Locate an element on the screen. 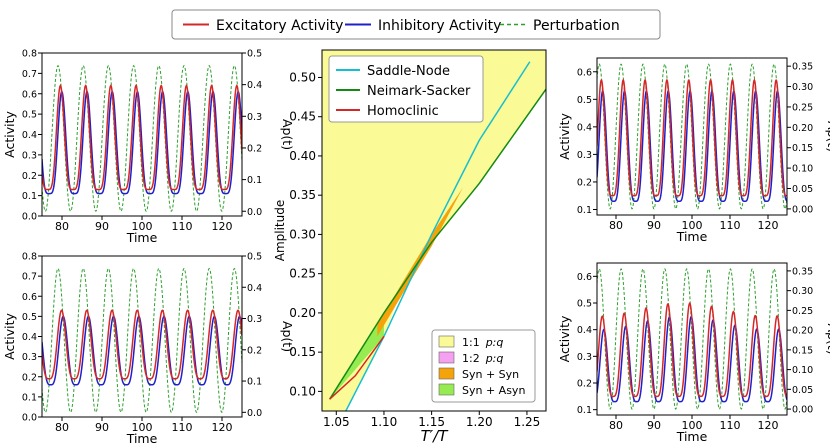  region-legend: 1:1 p:q 1:2 p:q Syn + Syn Syn + Asyn is located at coordinates (483, 366).